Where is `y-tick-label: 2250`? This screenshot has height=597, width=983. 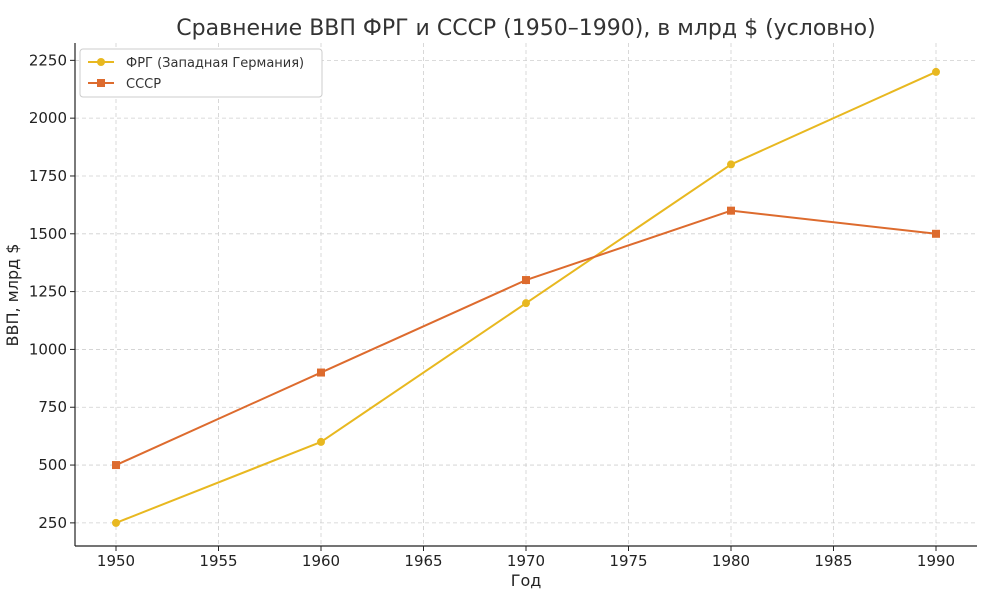
y-tick-label: 2250 is located at coordinates (48, 60).